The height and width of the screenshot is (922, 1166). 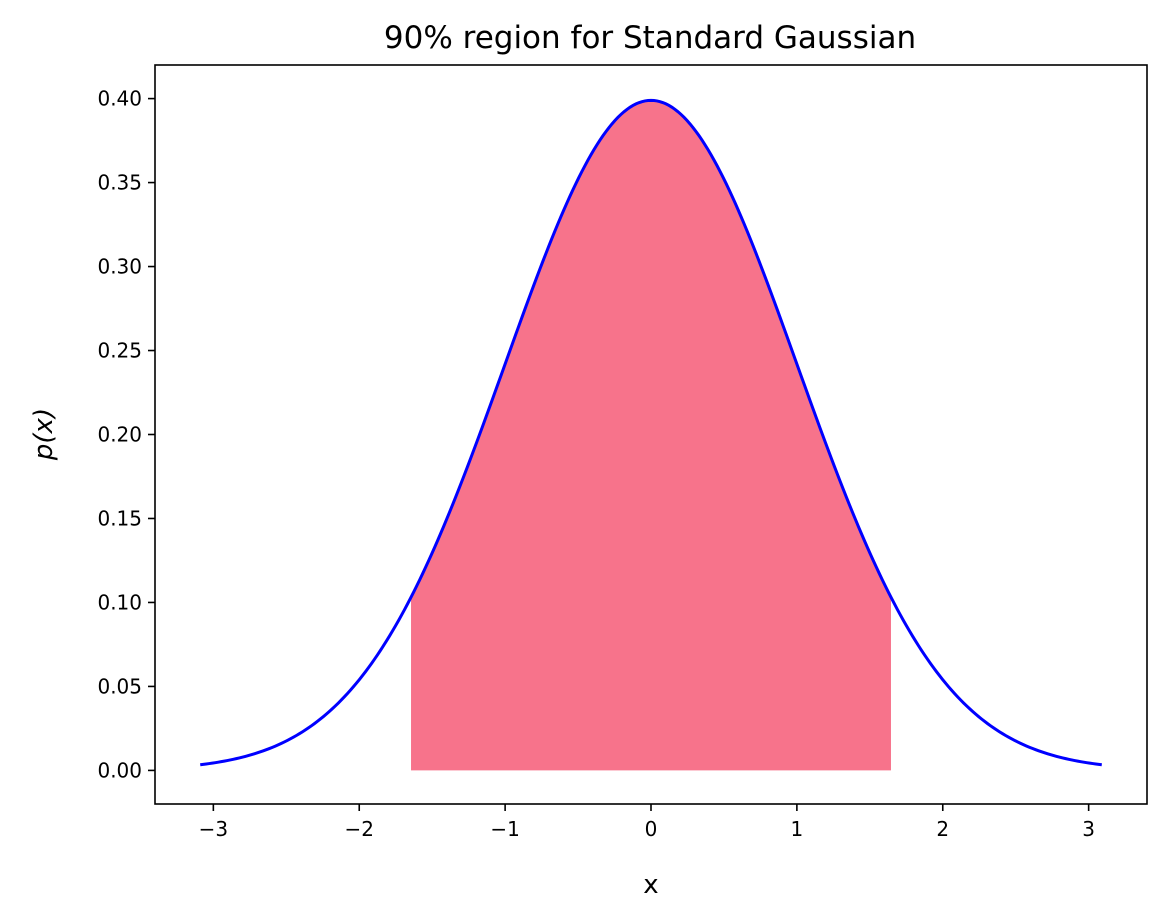 I want to click on y-axis-label: p(x), so click(x=44, y=434).